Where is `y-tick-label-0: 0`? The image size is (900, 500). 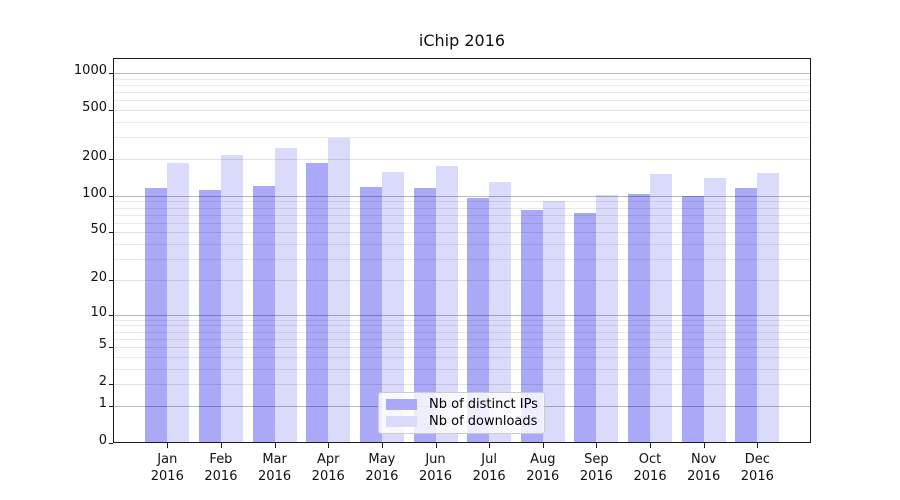
y-tick-label-0: 0 is located at coordinates (102, 440).